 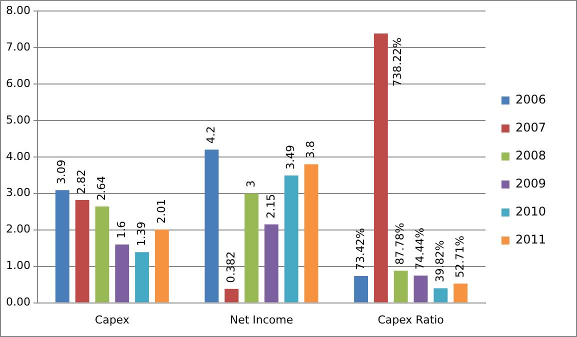 What do you see at coordinates (18, 10) in the screenshot?
I see `y-tick-label: 8.00` at bounding box center [18, 10].